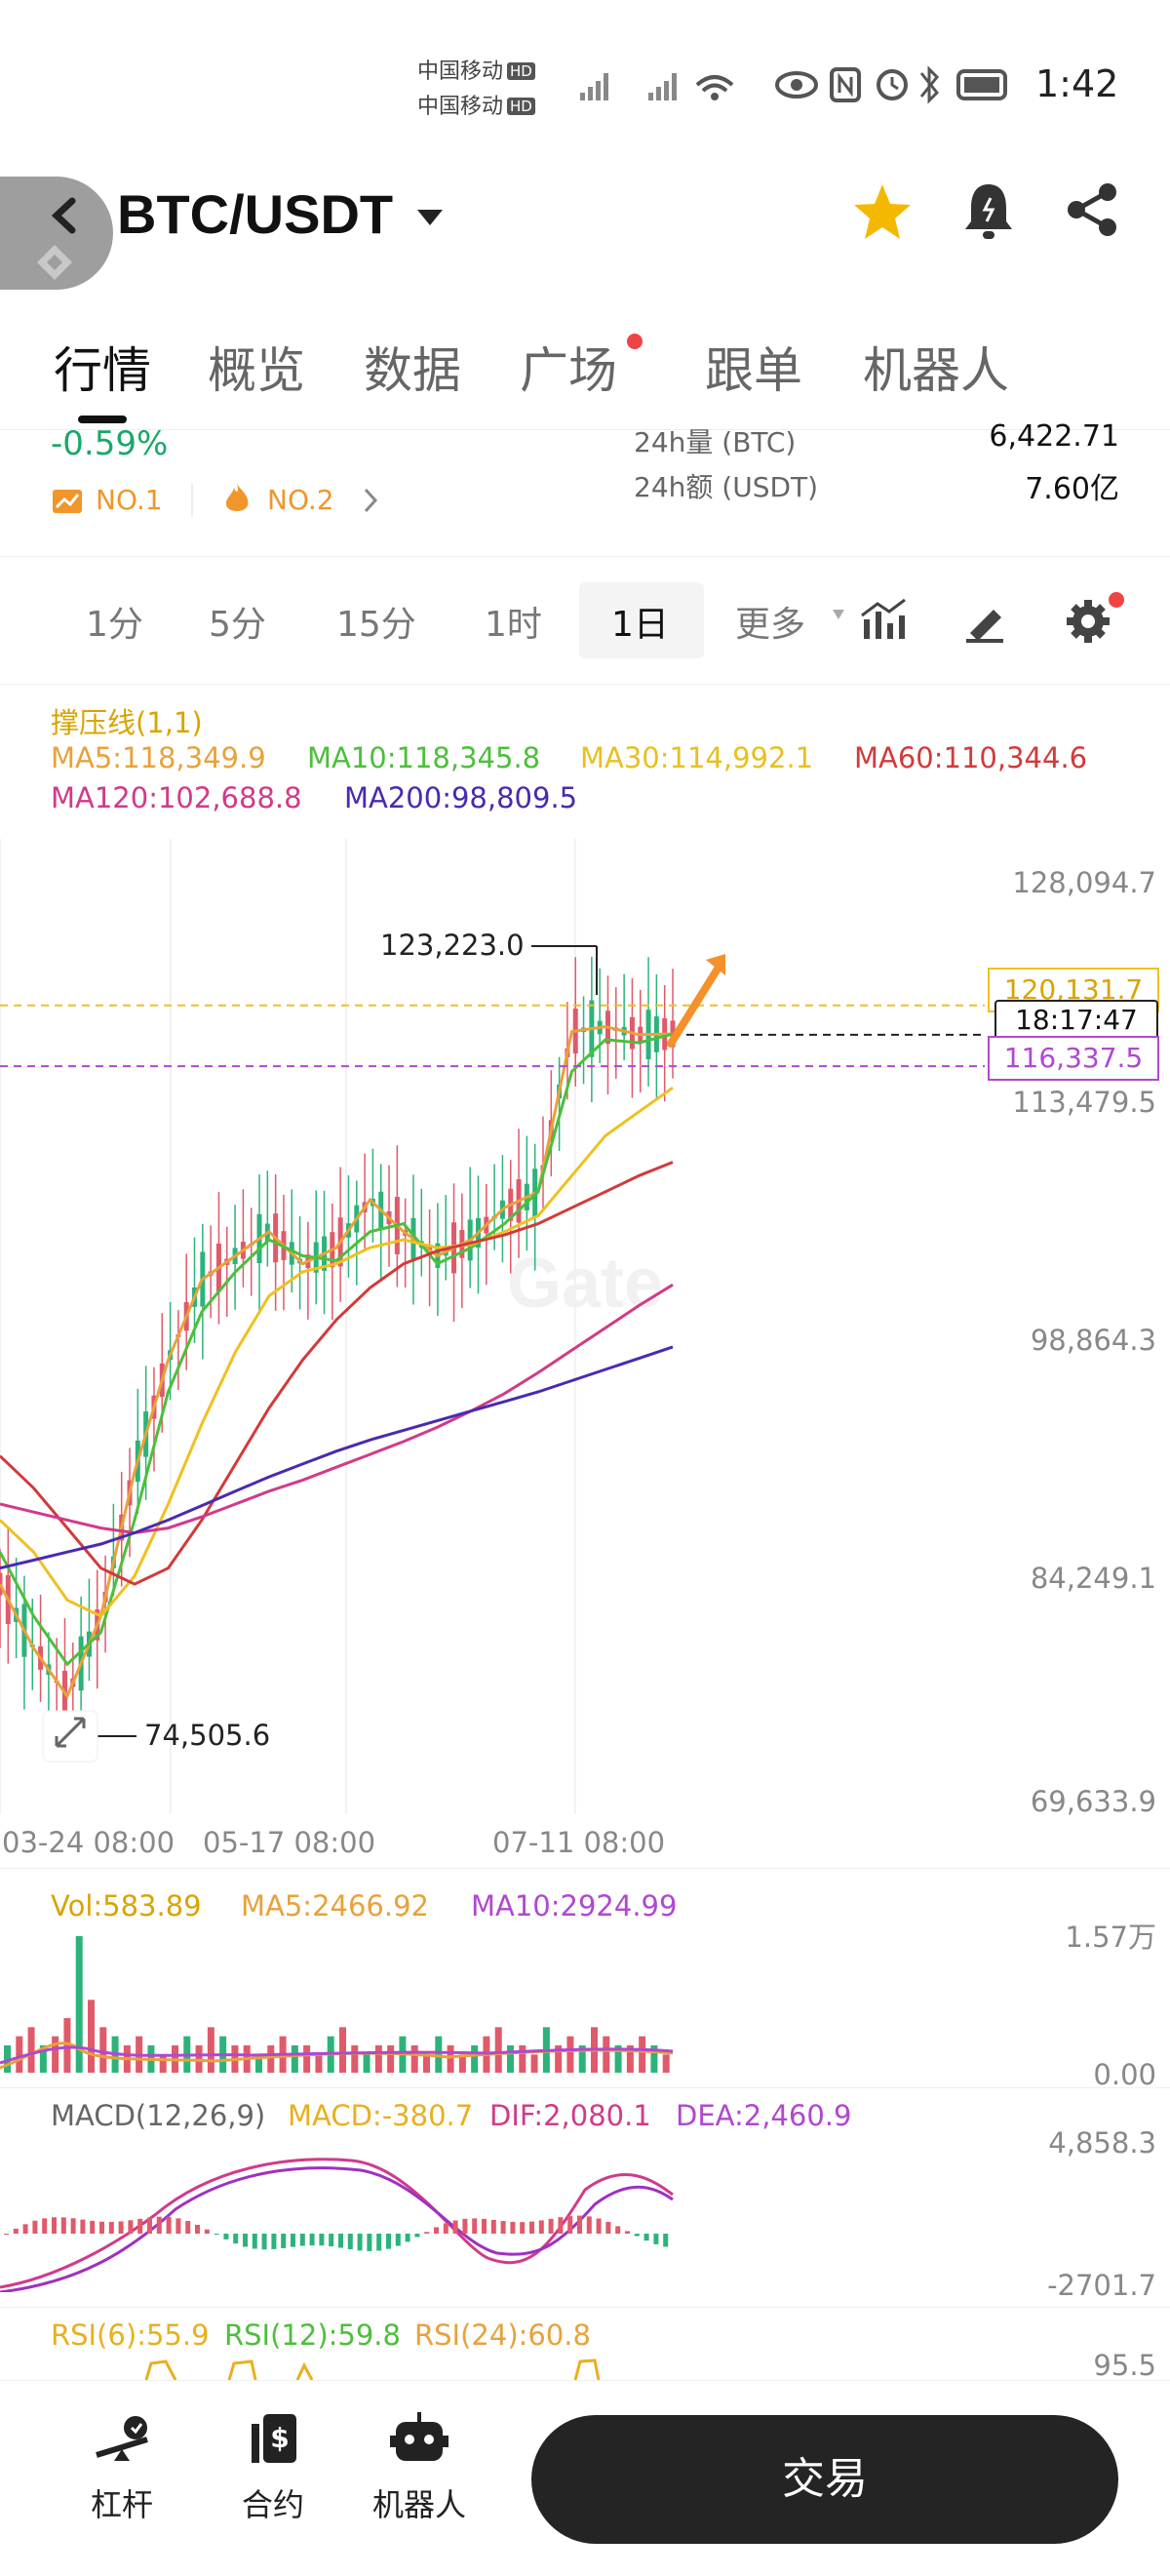  I want to click on settings-icon, so click(1089, 620).